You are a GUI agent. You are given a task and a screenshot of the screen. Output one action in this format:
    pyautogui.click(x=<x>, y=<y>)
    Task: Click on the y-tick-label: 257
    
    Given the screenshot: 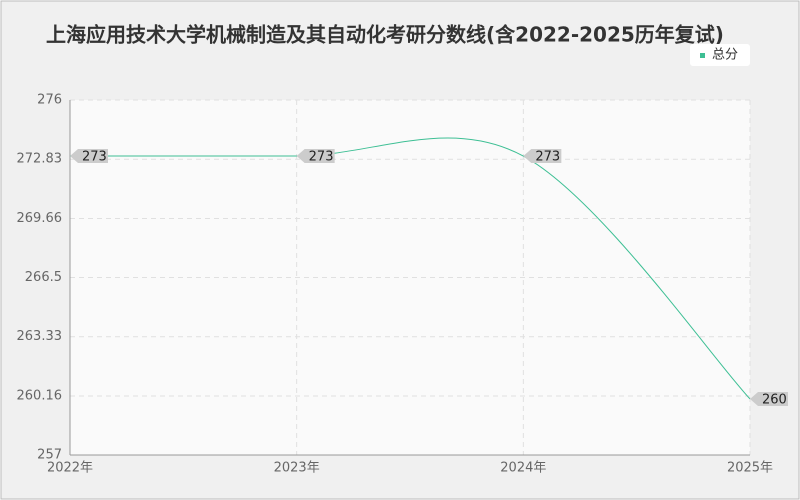 What is the action you would take?
    pyautogui.click(x=49, y=455)
    